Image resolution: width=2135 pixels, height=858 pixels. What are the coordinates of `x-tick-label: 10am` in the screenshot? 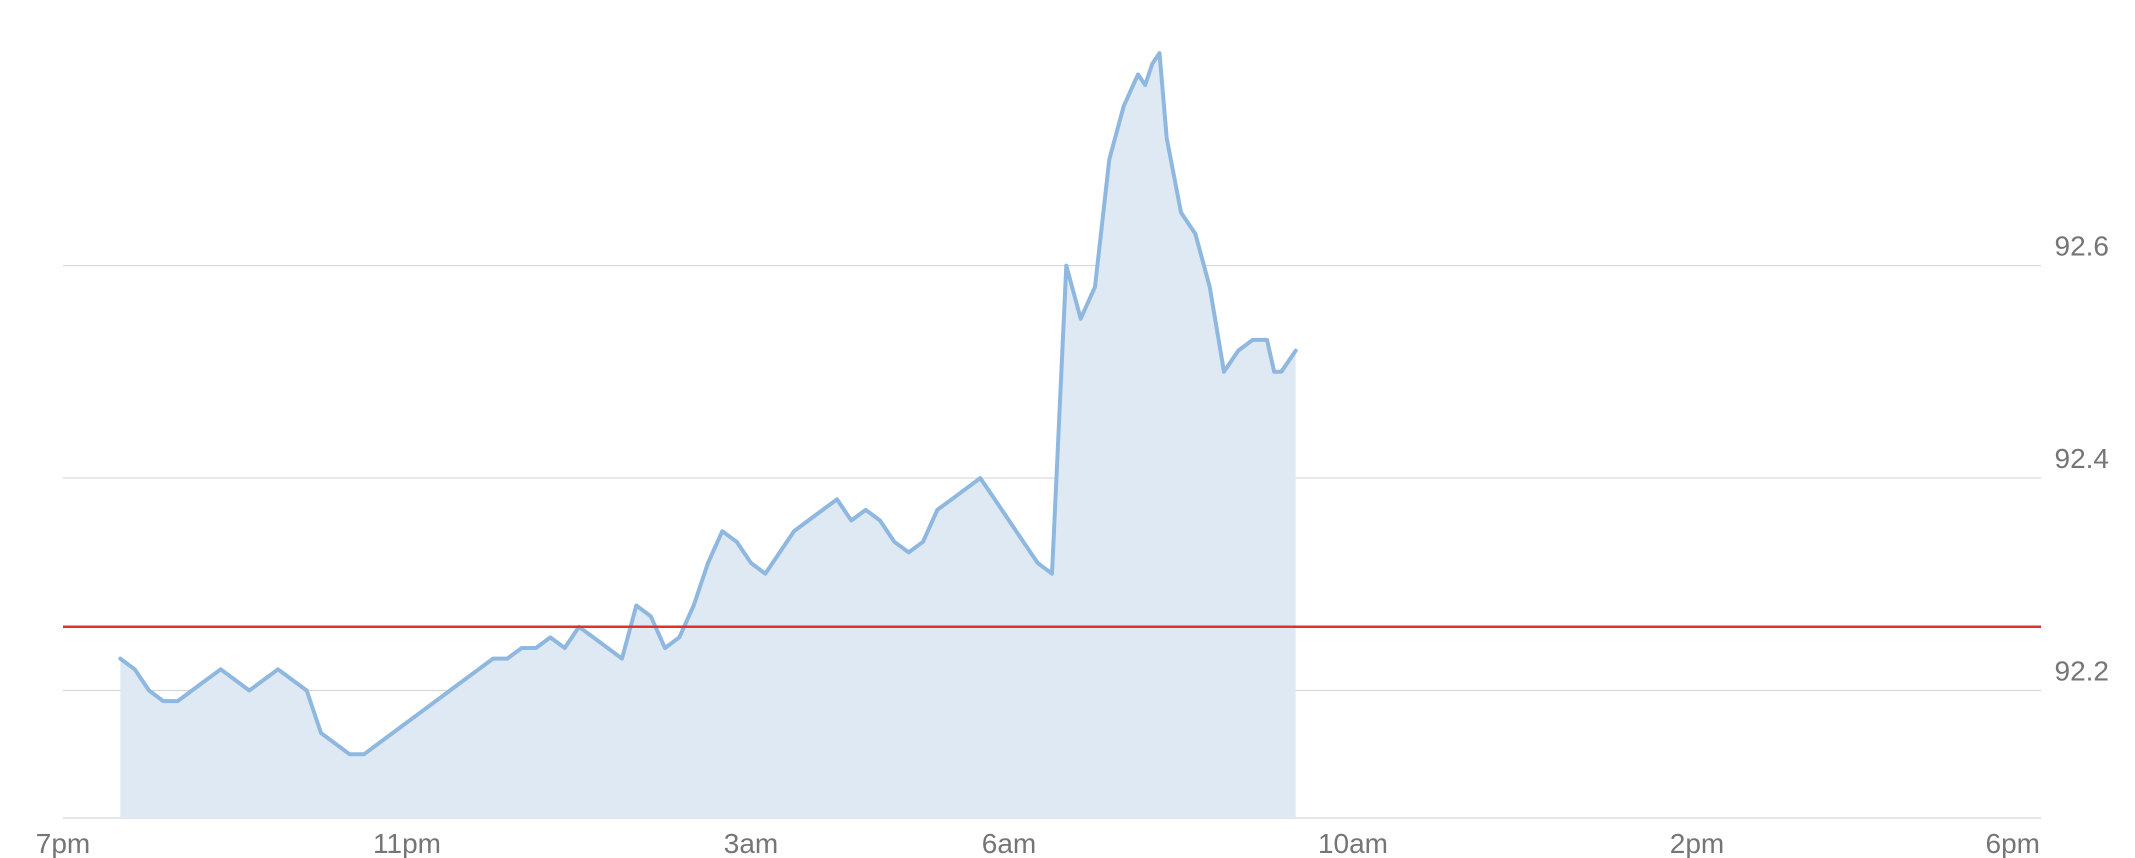 It's located at (1353, 843).